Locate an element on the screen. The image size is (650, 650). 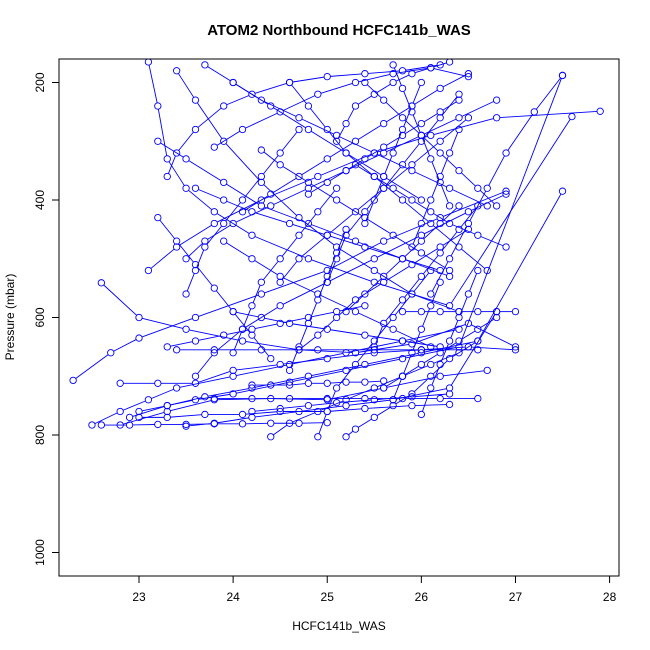
y-tick-label: 800 is located at coordinates (40, 435).